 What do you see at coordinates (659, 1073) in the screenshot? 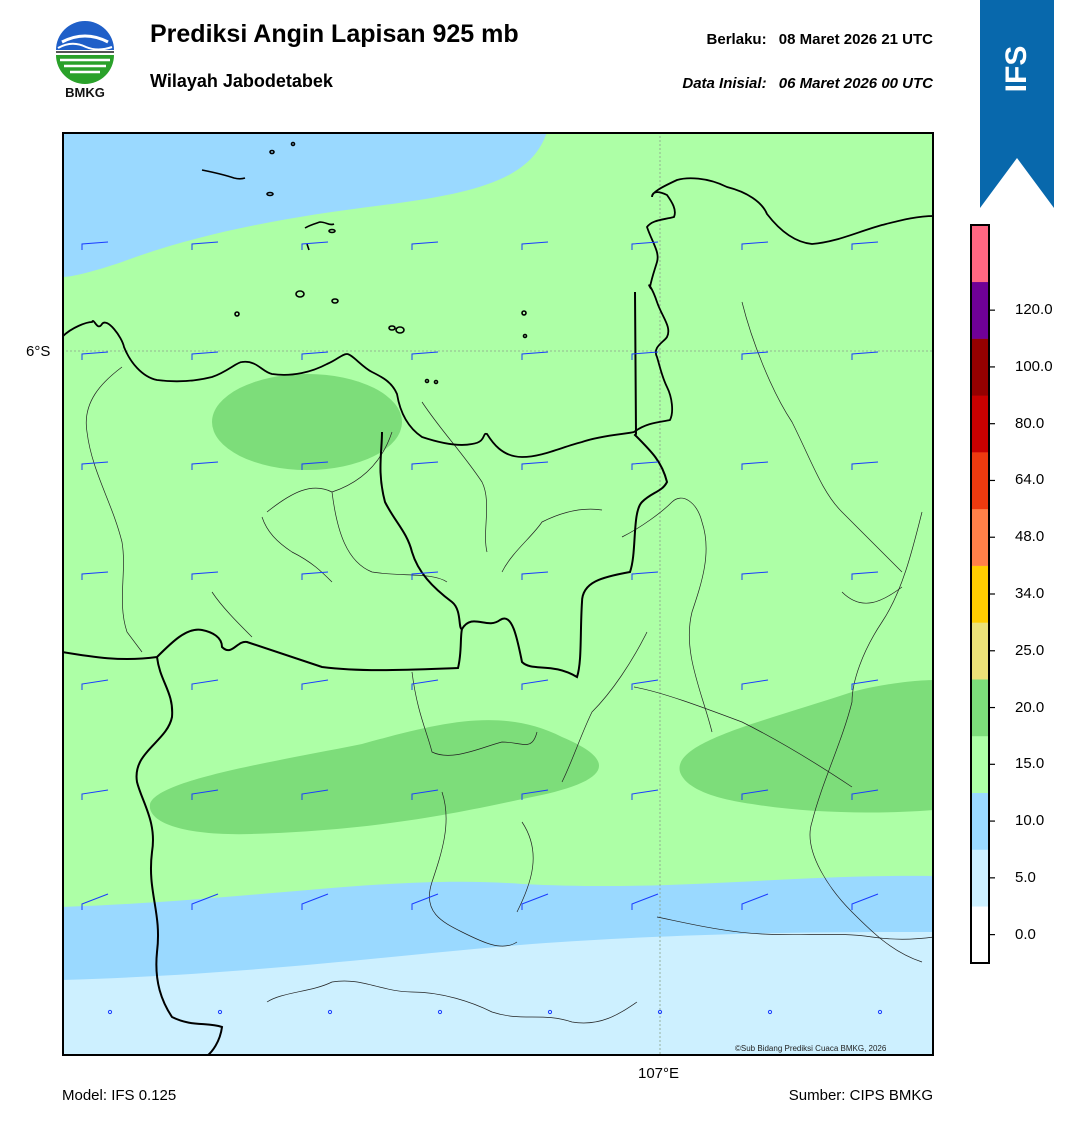
I see `longitude-label: 107°E` at bounding box center [659, 1073].